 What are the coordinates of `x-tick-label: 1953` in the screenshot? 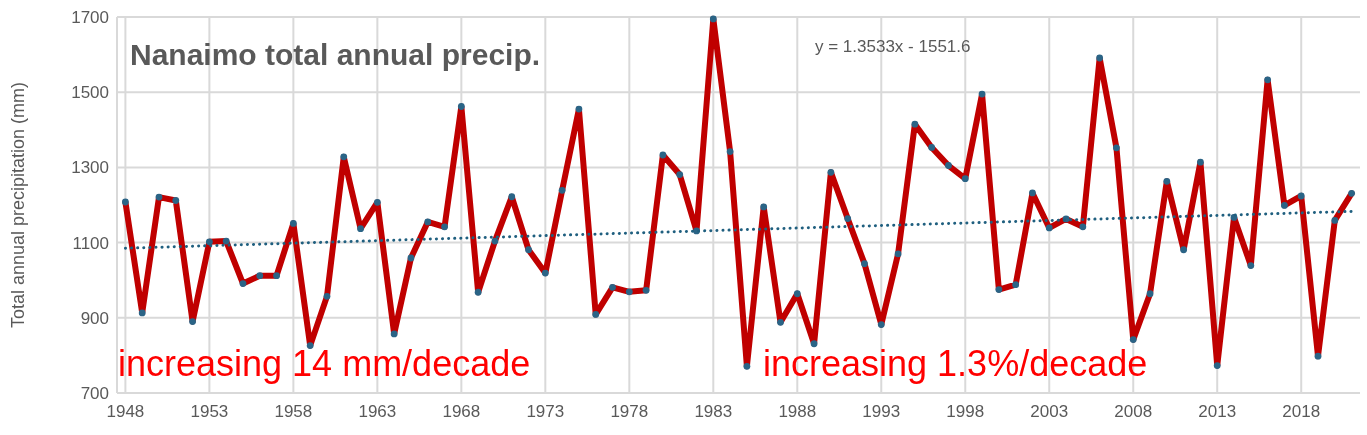 It's located at (209, 411).